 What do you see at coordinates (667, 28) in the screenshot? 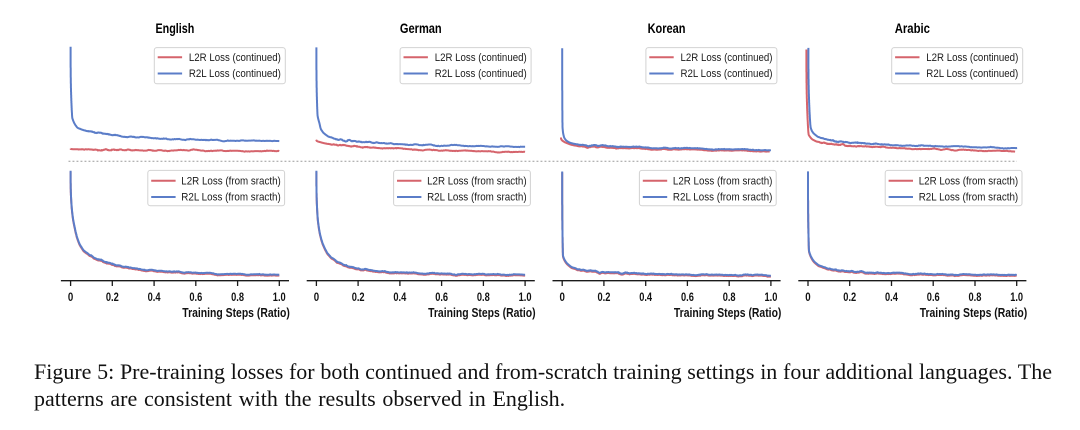
I see `svg-text: Korean` at bounding box center [667, 28].